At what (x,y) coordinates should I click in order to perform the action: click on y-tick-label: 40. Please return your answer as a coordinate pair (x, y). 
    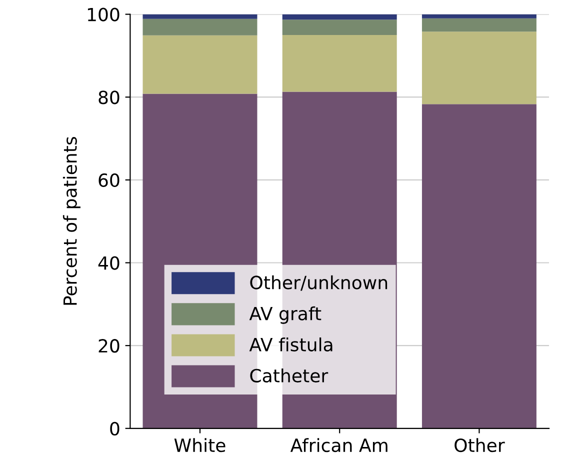
    Looking at the image, I should click on (109, 263).